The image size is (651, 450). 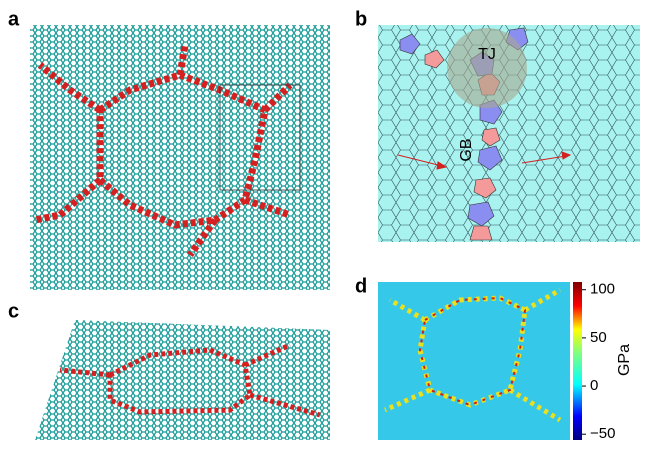 I want to click on colorbar-label: GPa, so click(x=624, y=360).